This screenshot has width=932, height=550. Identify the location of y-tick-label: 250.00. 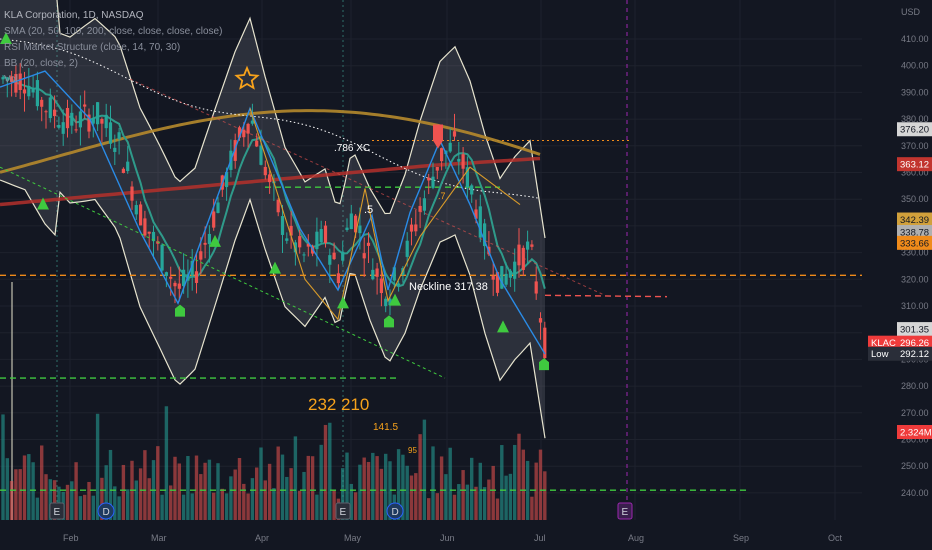
(915, 466).